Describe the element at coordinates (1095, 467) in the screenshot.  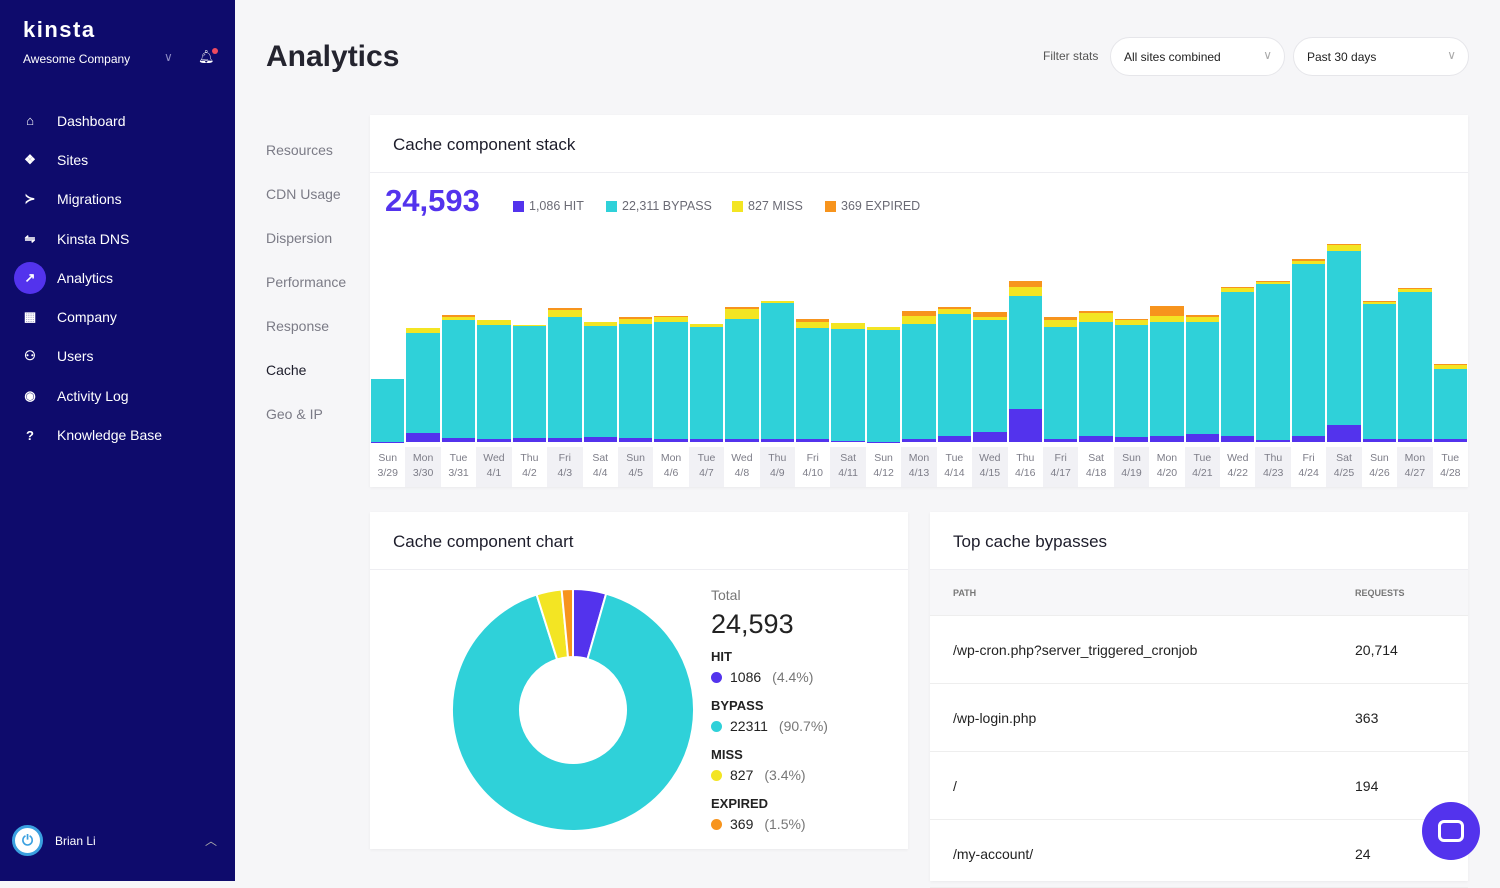
I see `x-tick-label: Sat 4/18` at that location.